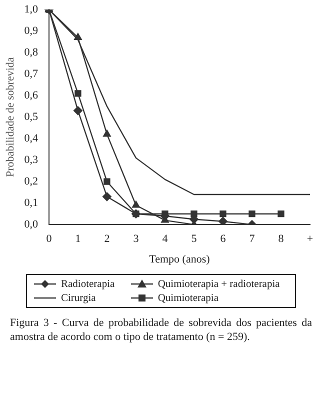 This screenshot has width=322, height=418. Describe the element at coordinates (78, 239) in the screenshot. I see `x-tick-label: 1` at that location.